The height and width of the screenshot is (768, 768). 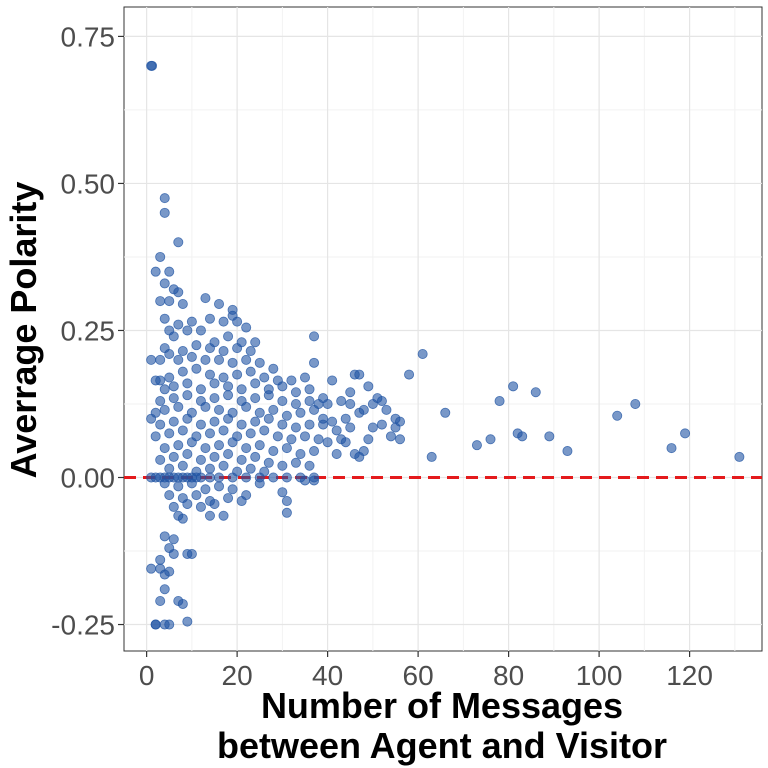 What do you see at coordinates (88, 36) in the screenshot?
I see `y-tick-label: 0.75` at bounding box center [88, 36].